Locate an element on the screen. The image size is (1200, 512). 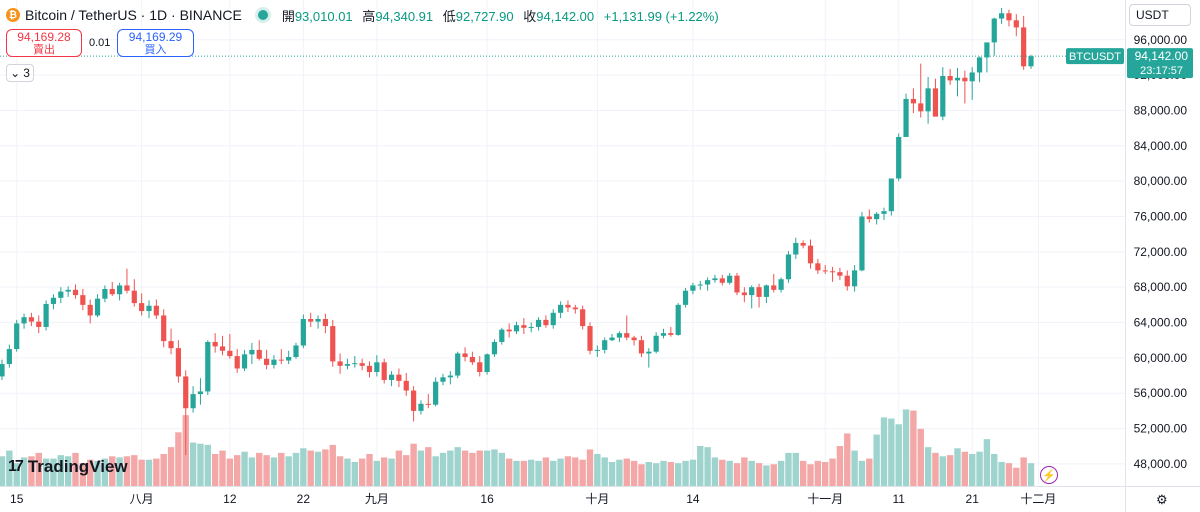
buy-button: 94,169.29 買入 is located at coordinates (155, 43).